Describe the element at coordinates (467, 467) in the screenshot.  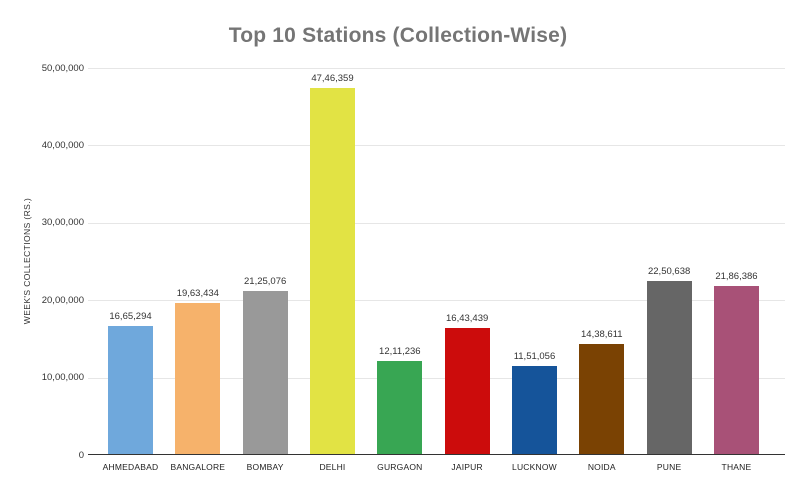
I see `category-label: JAIPUR` at that location.